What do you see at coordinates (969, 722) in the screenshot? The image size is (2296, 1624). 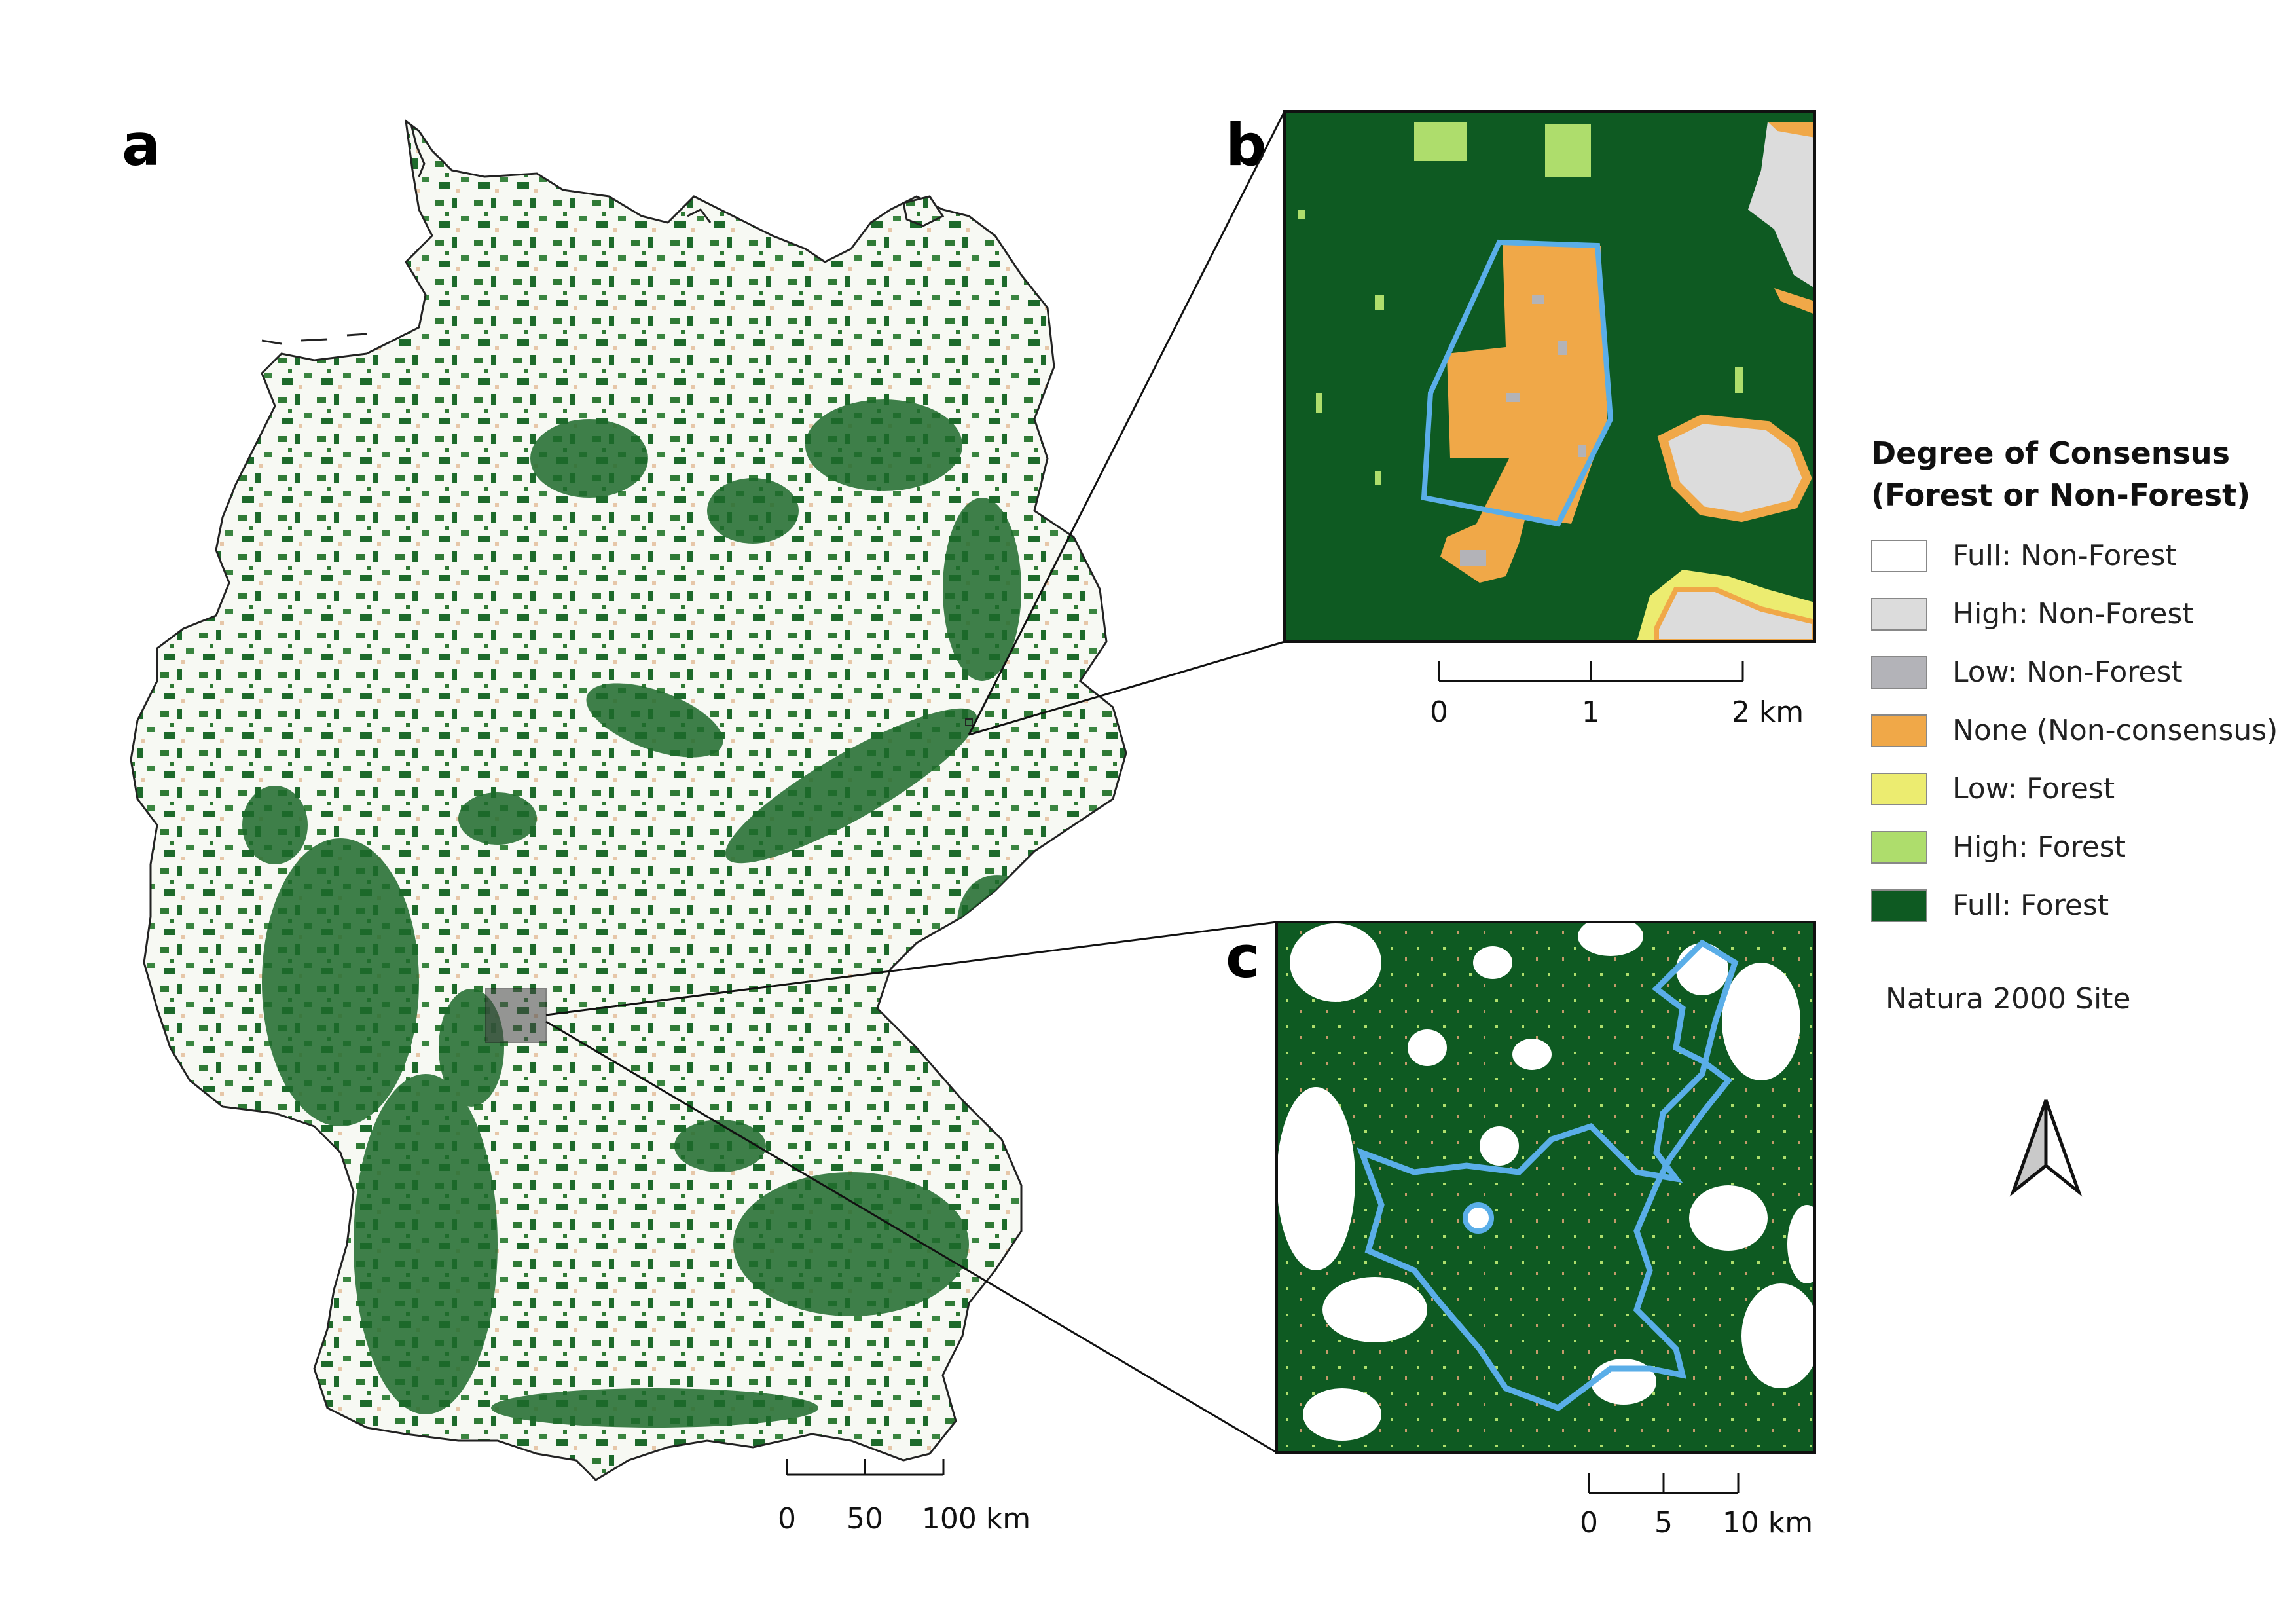 I see `inset-b-extent` at bounding box center [969, 722].